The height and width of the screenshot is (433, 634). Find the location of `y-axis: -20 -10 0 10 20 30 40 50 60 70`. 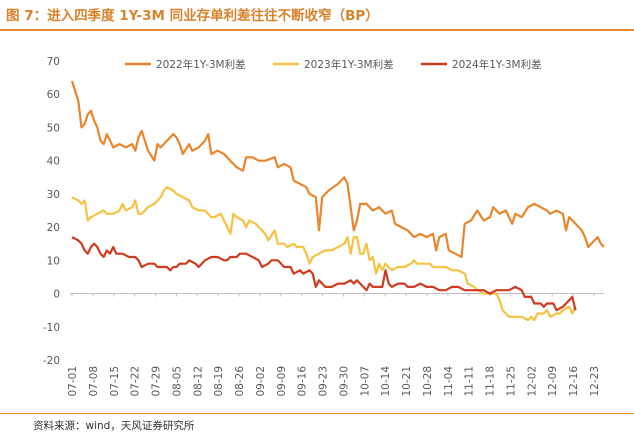

y-axis: -20 -10 0 10 20 30 40 50 60 70 is located at coordinates (51, 211).